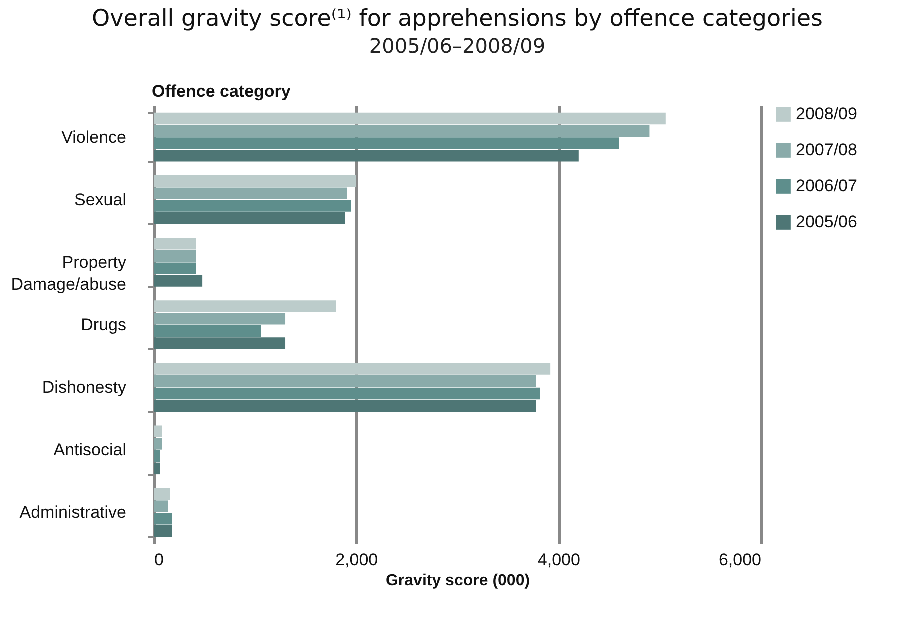 This screenshot has width=908, height=637. I want to click on chart-title: Overall gravity score⁽¹⁾ for apprehensions by offence categories, so click(458, 19).